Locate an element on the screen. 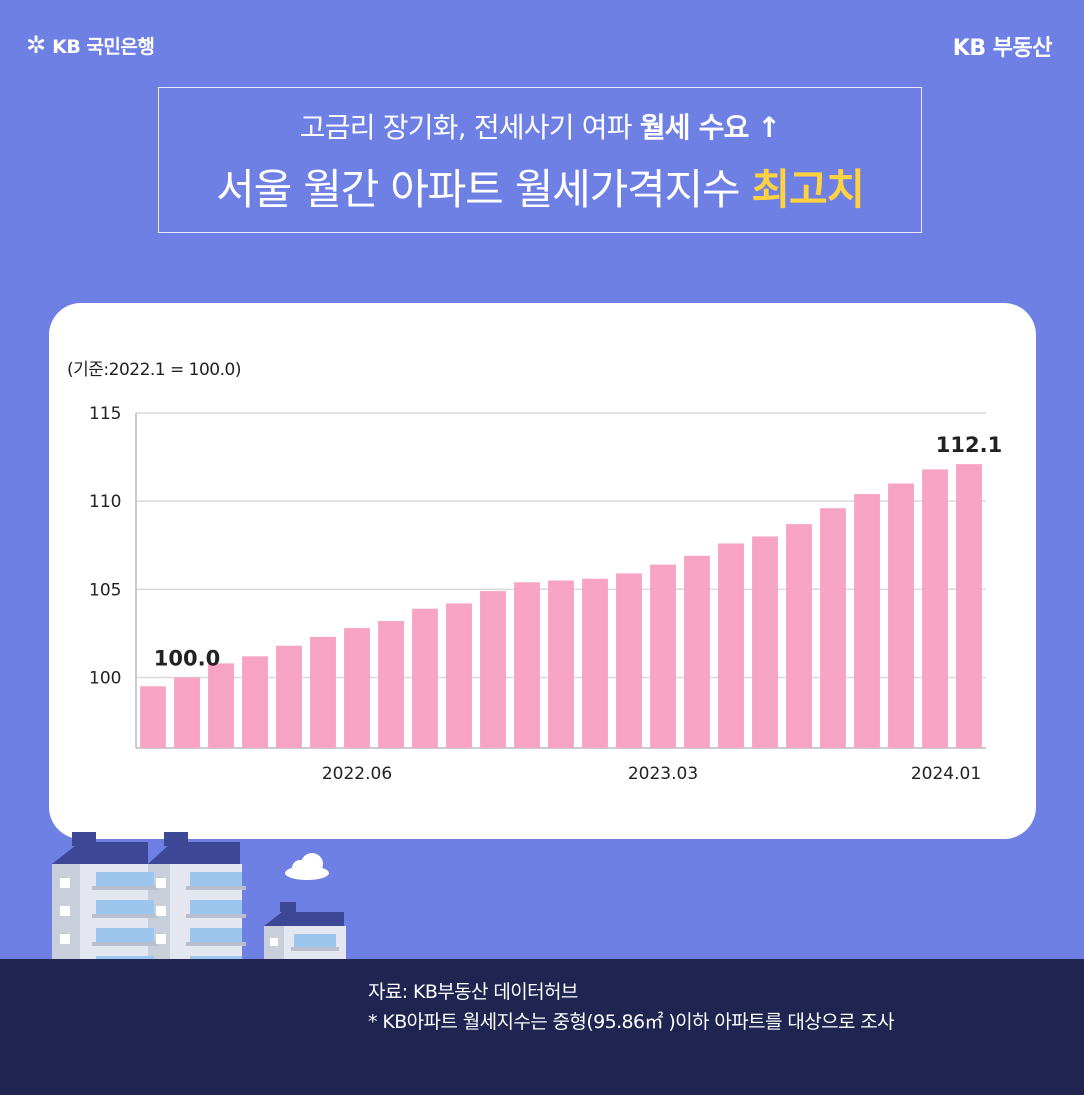 The height and width of the screenshot is (1095, 1084). y-tick-label: 115 is located at coordinates (105, 414).